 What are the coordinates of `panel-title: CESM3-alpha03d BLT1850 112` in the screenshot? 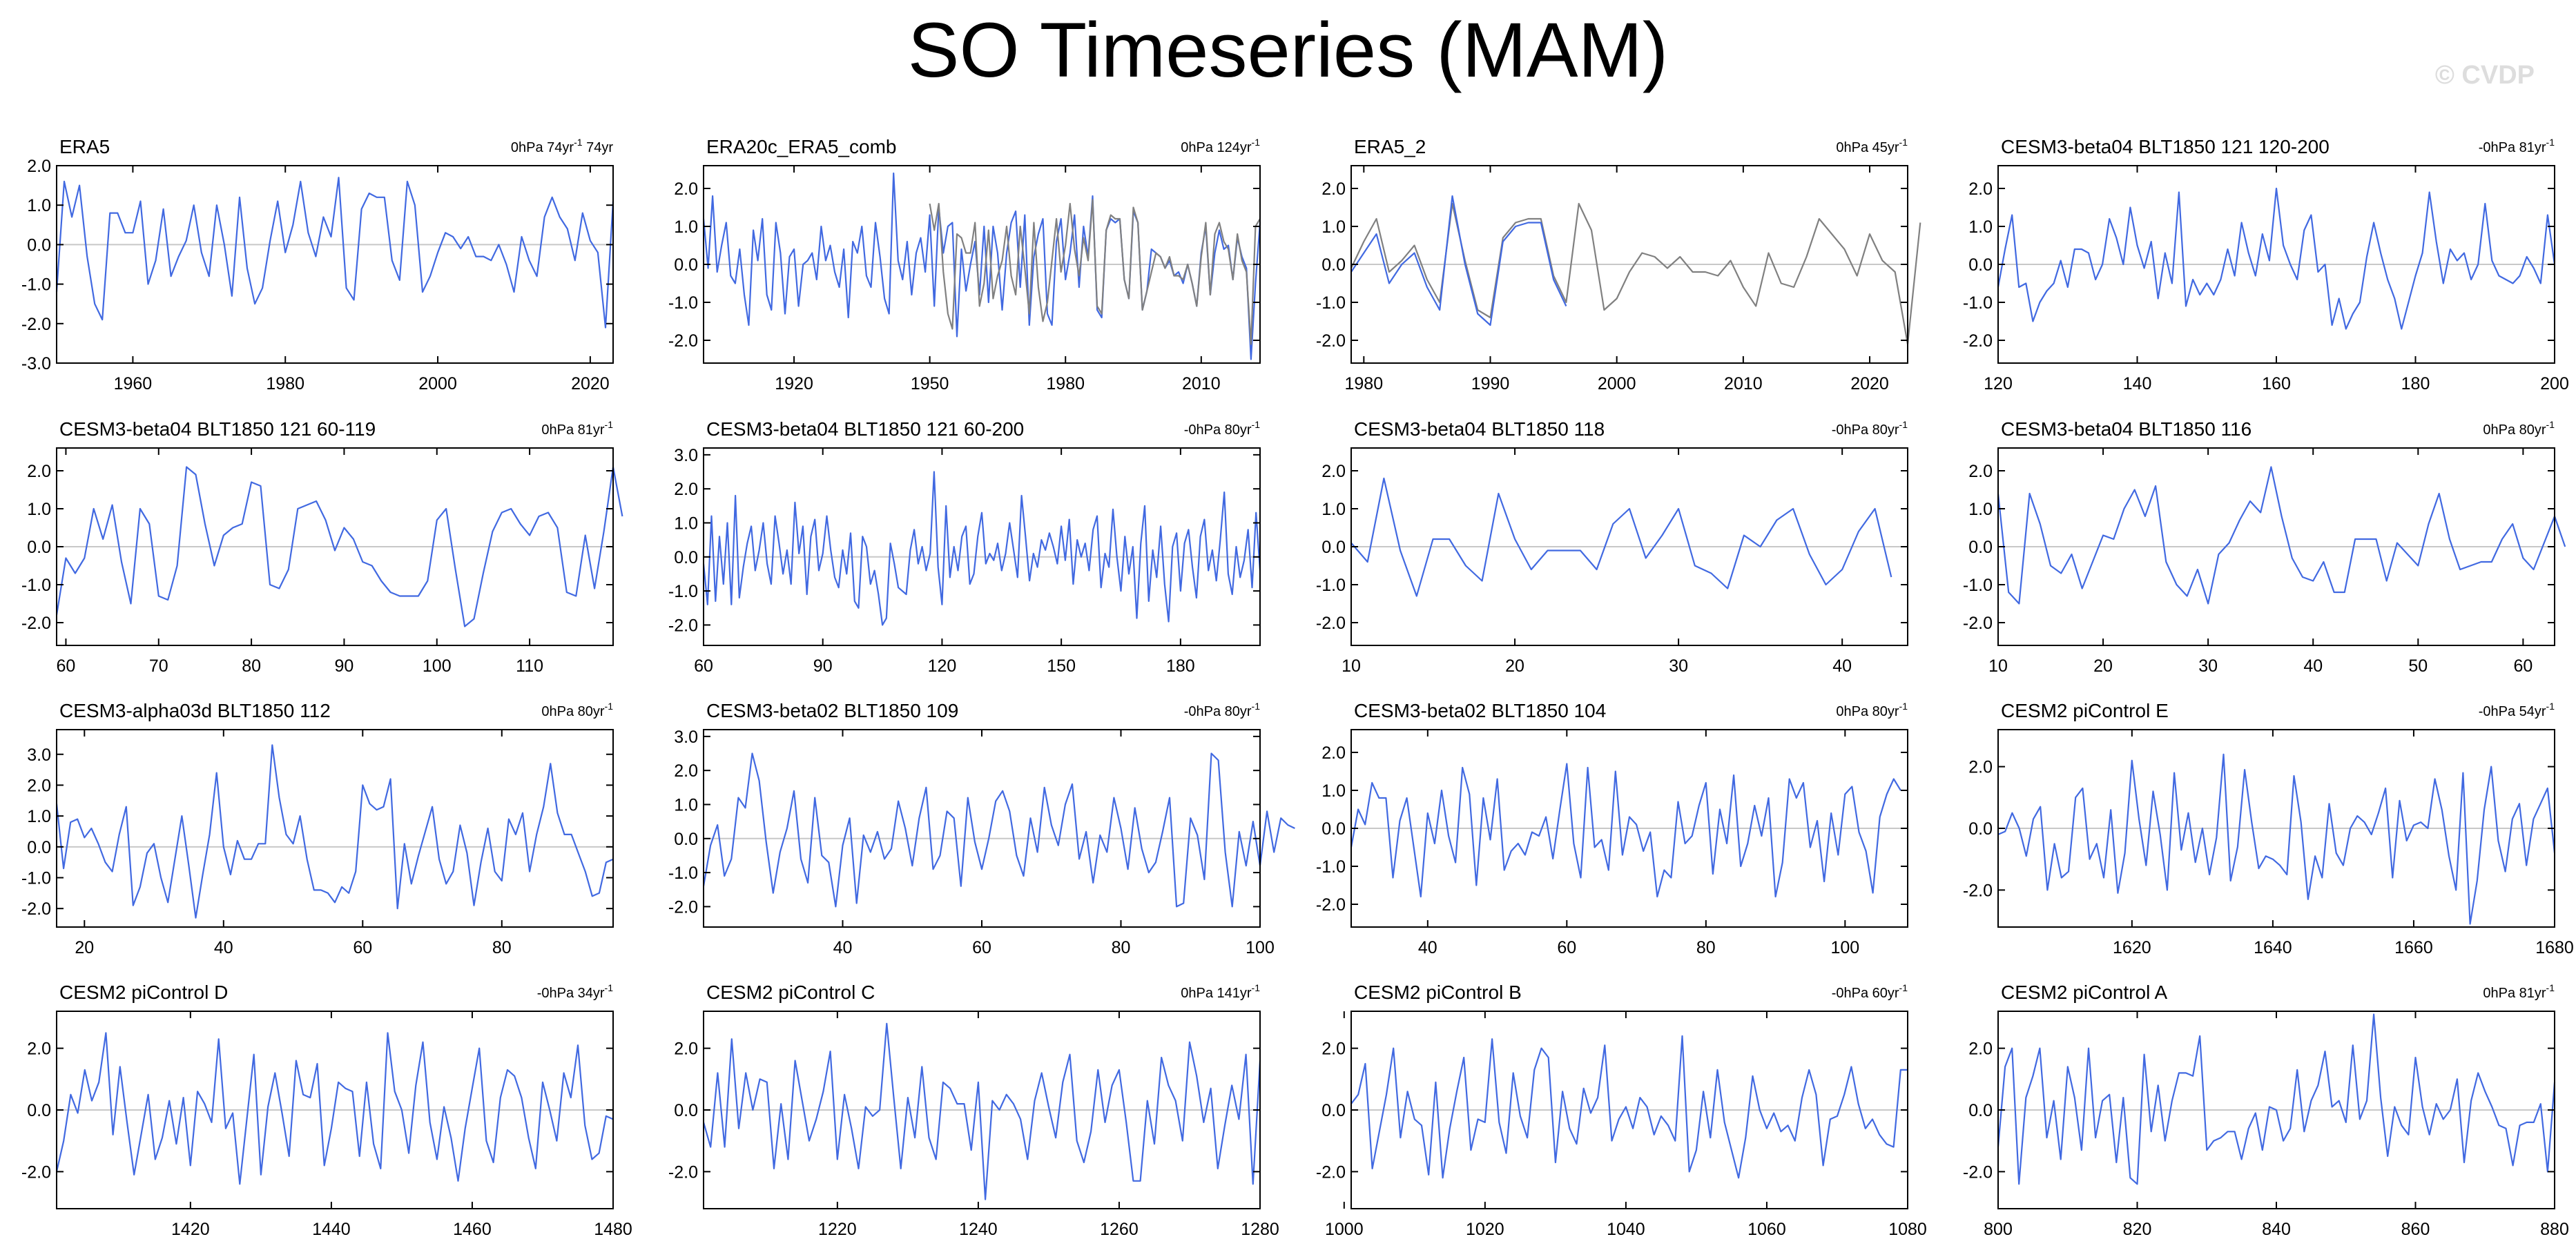 It's located at (195, 710).